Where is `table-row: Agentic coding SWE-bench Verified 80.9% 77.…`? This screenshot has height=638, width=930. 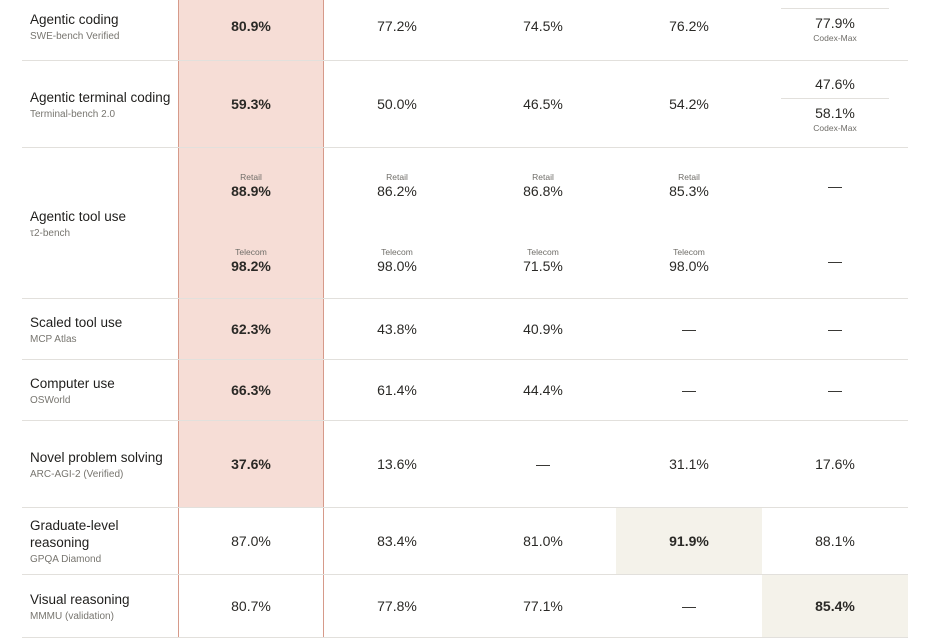 table-row: Agentic coding SWE-bench Verified 80.9% 77.… is located at coordinates (465, 30).